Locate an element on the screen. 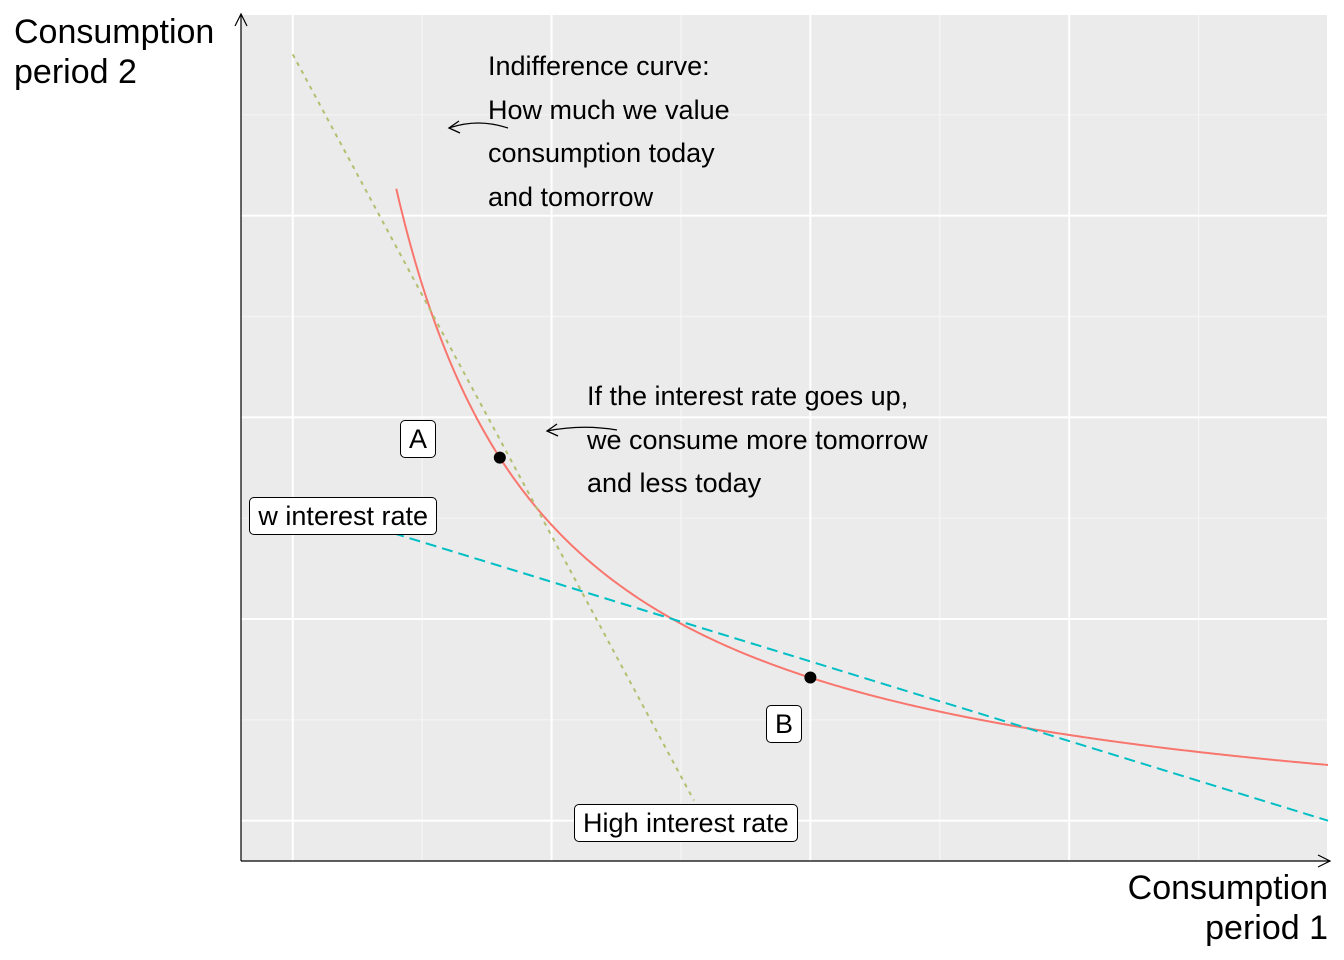 This screenshot has height=960, width=1344. y-axis-arrowhead is located at coordinates (241, 19).